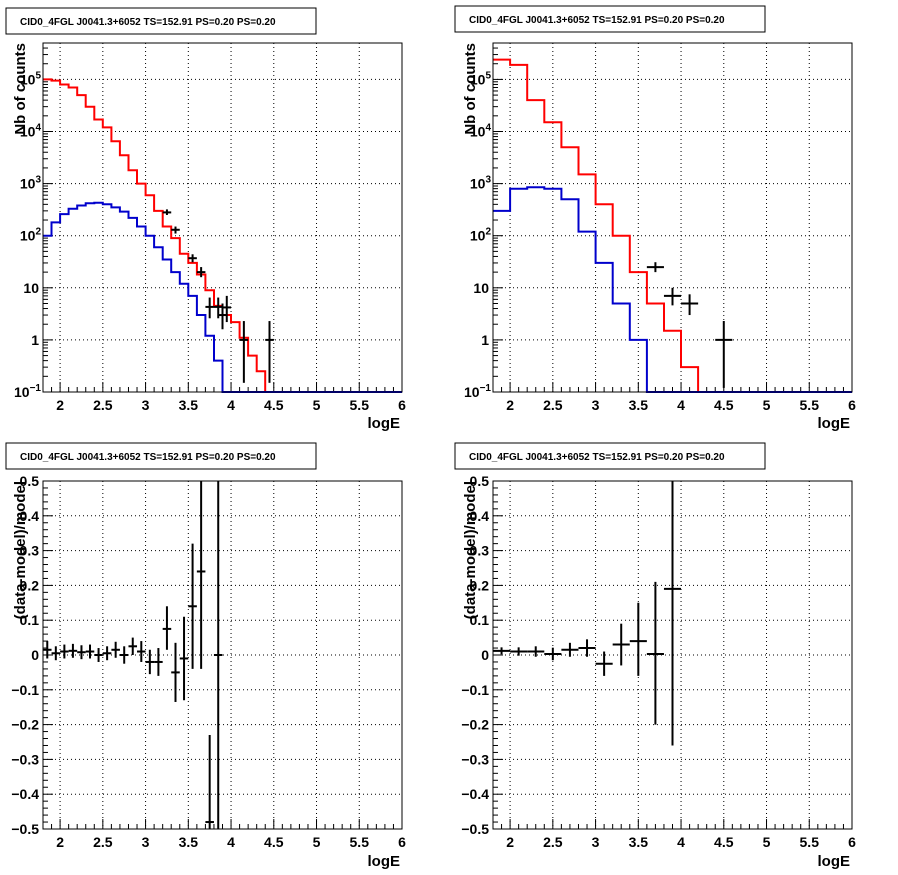  Describe the element at coordinates (481, 131) in the screenshot. I see `y-tick-label: 10⁴` at that location.